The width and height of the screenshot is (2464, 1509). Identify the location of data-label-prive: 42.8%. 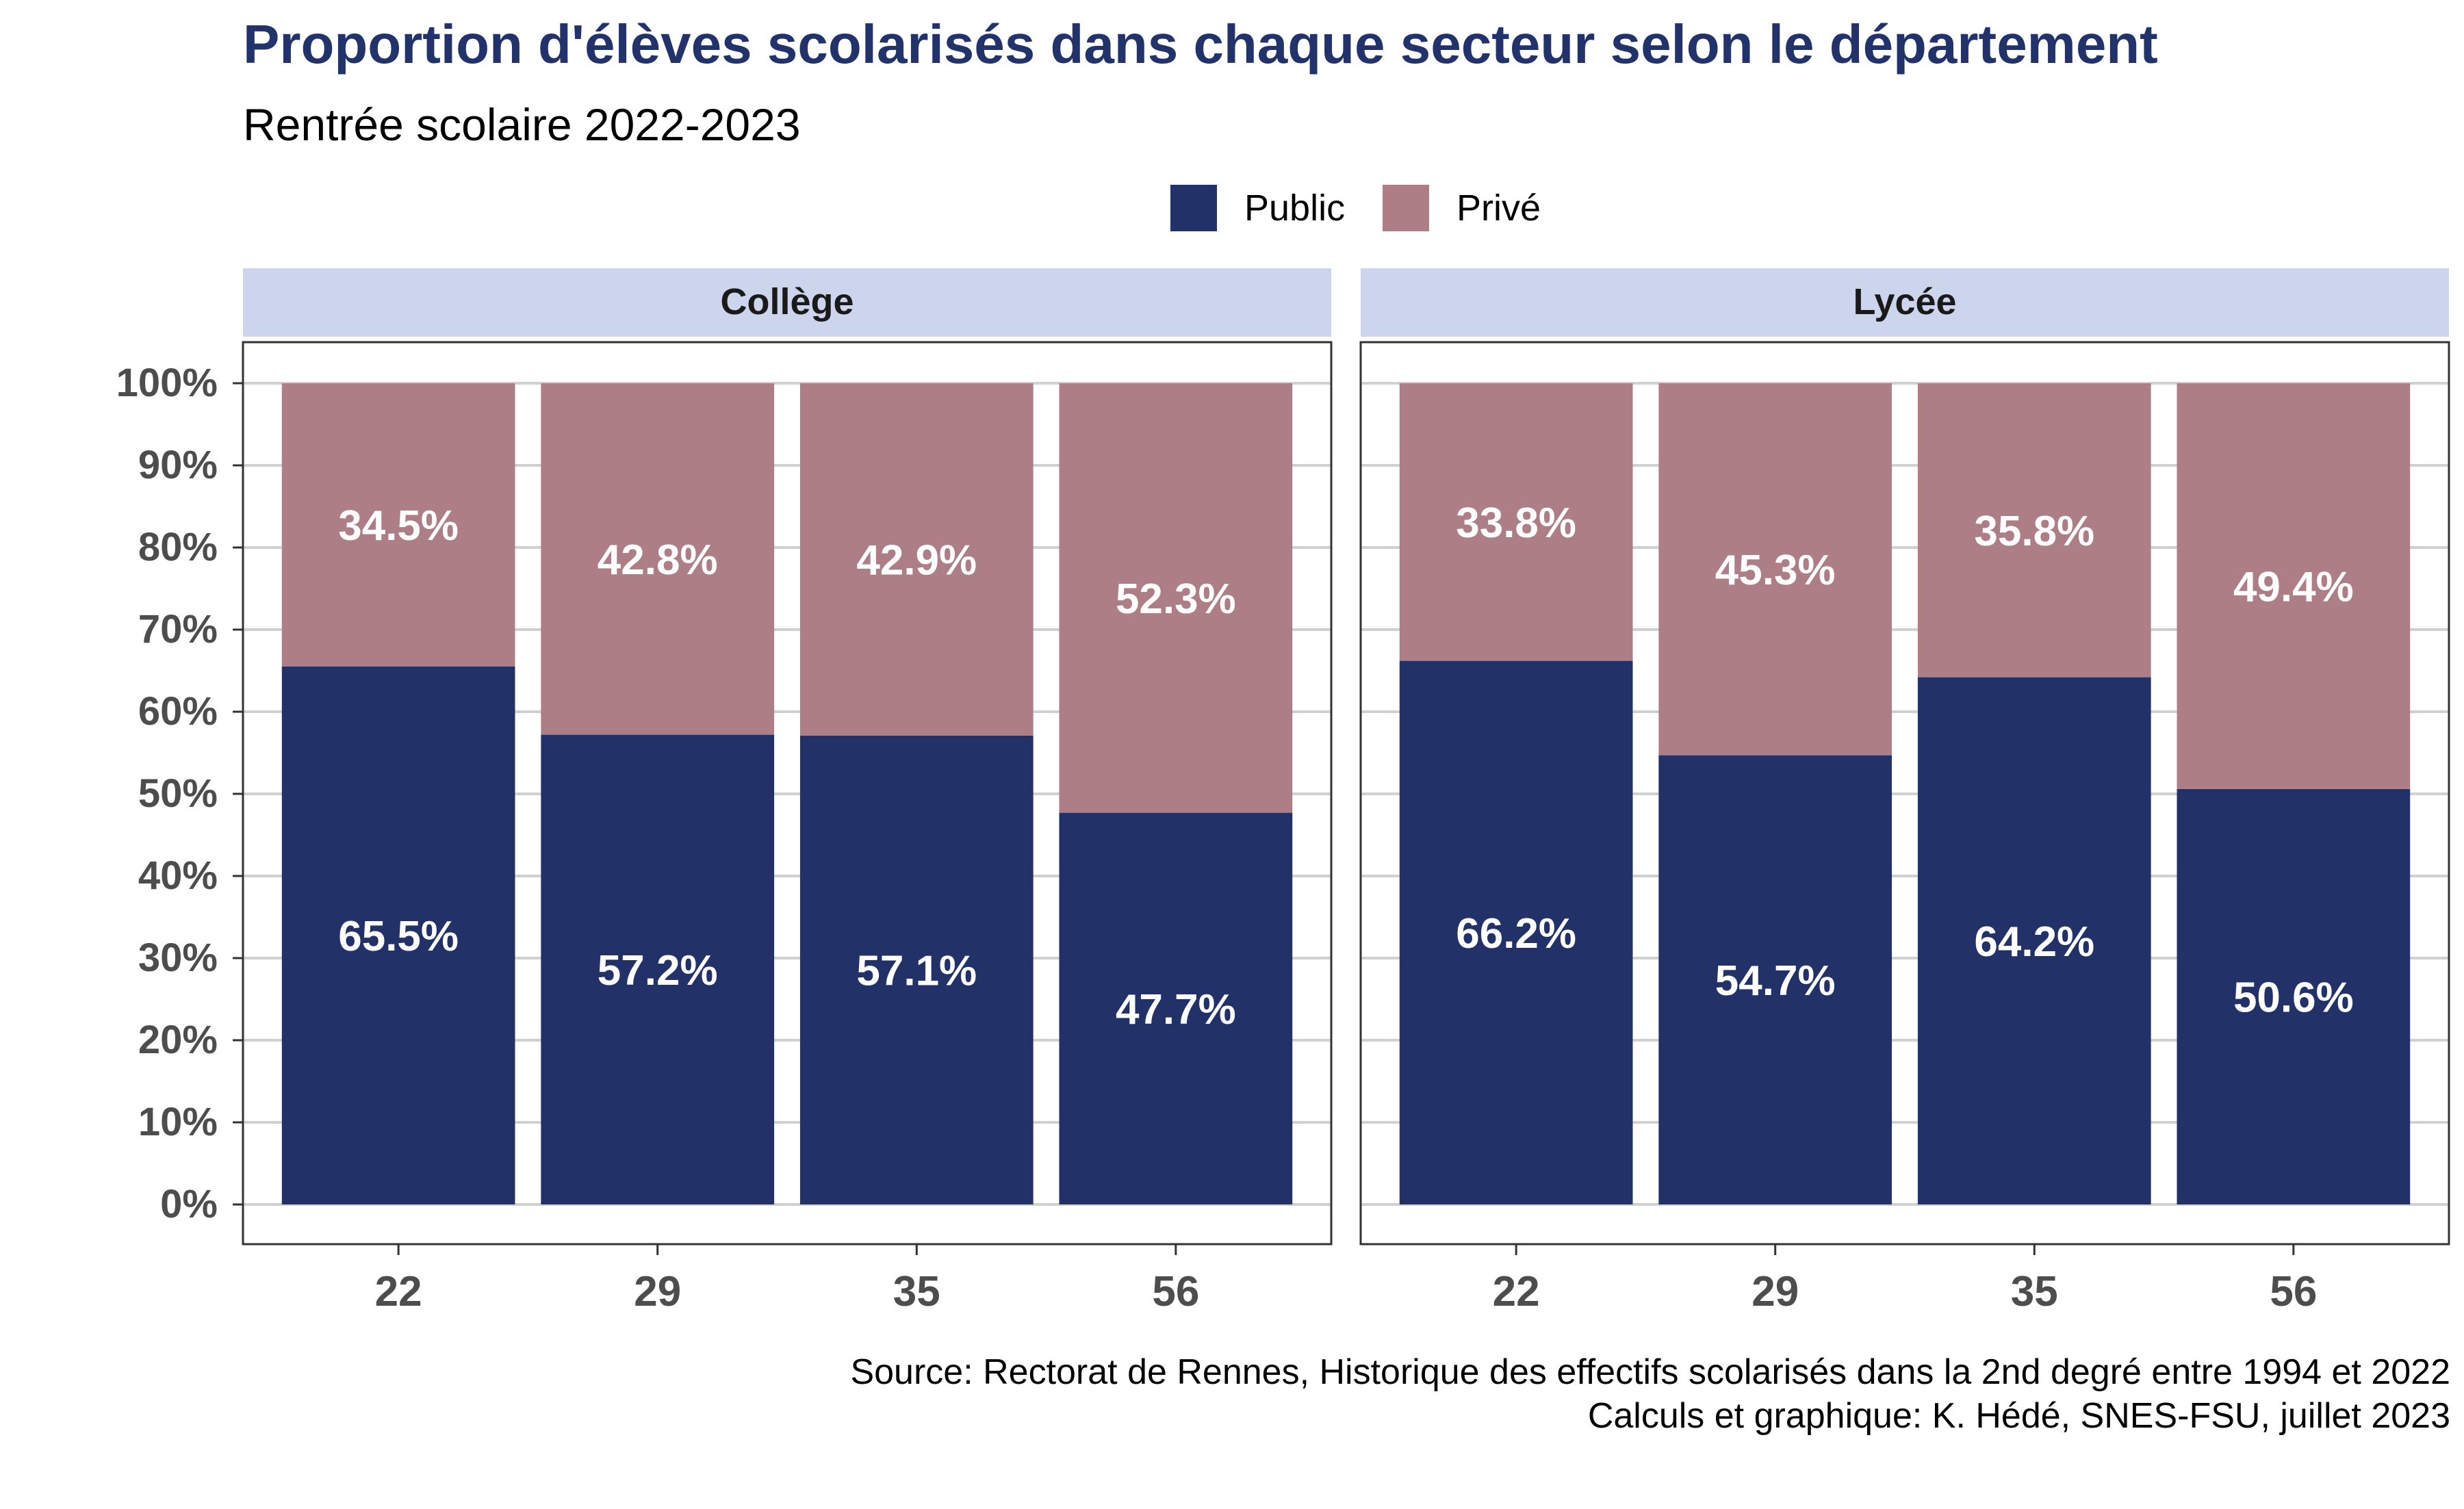
(658, 560).